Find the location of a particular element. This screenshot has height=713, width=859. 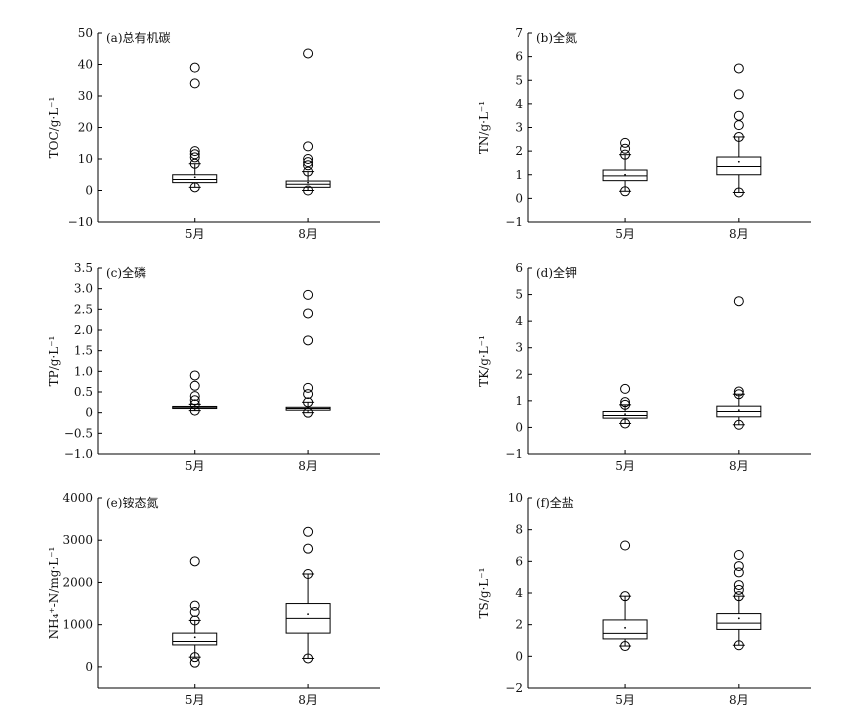

y-tick-label: 8 is located at coordinates (519, 530).